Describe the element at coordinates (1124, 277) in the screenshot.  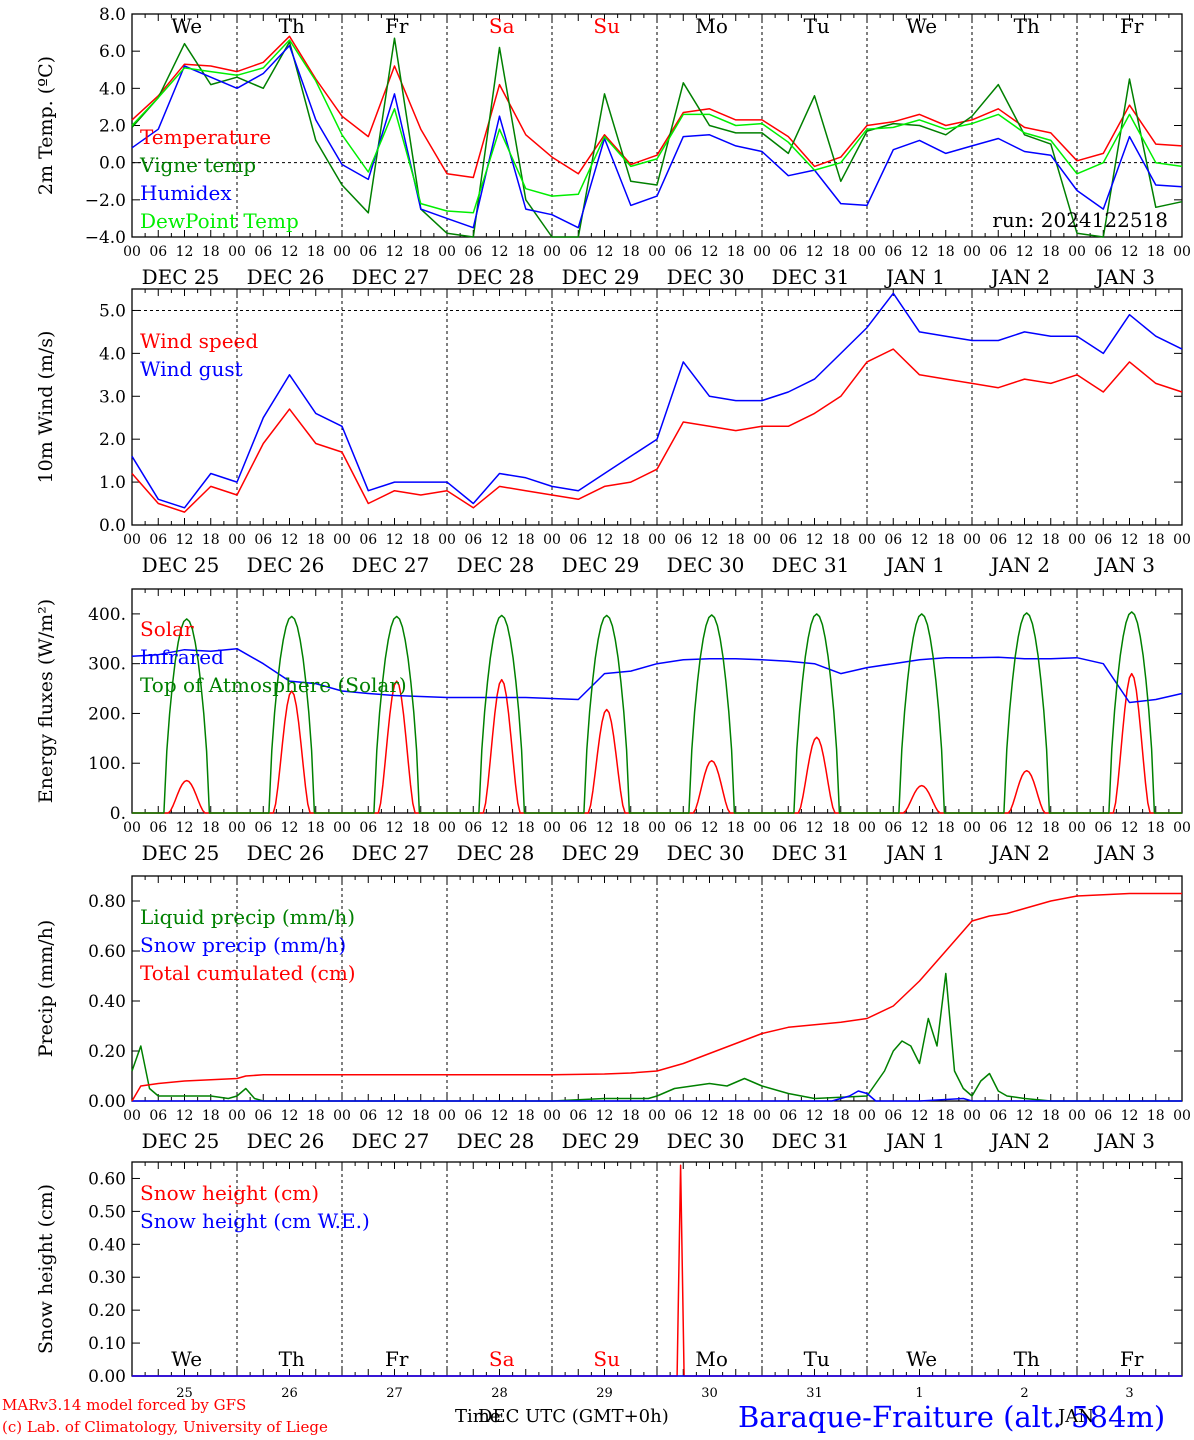
I see `date-label: JAN 3` at that location.